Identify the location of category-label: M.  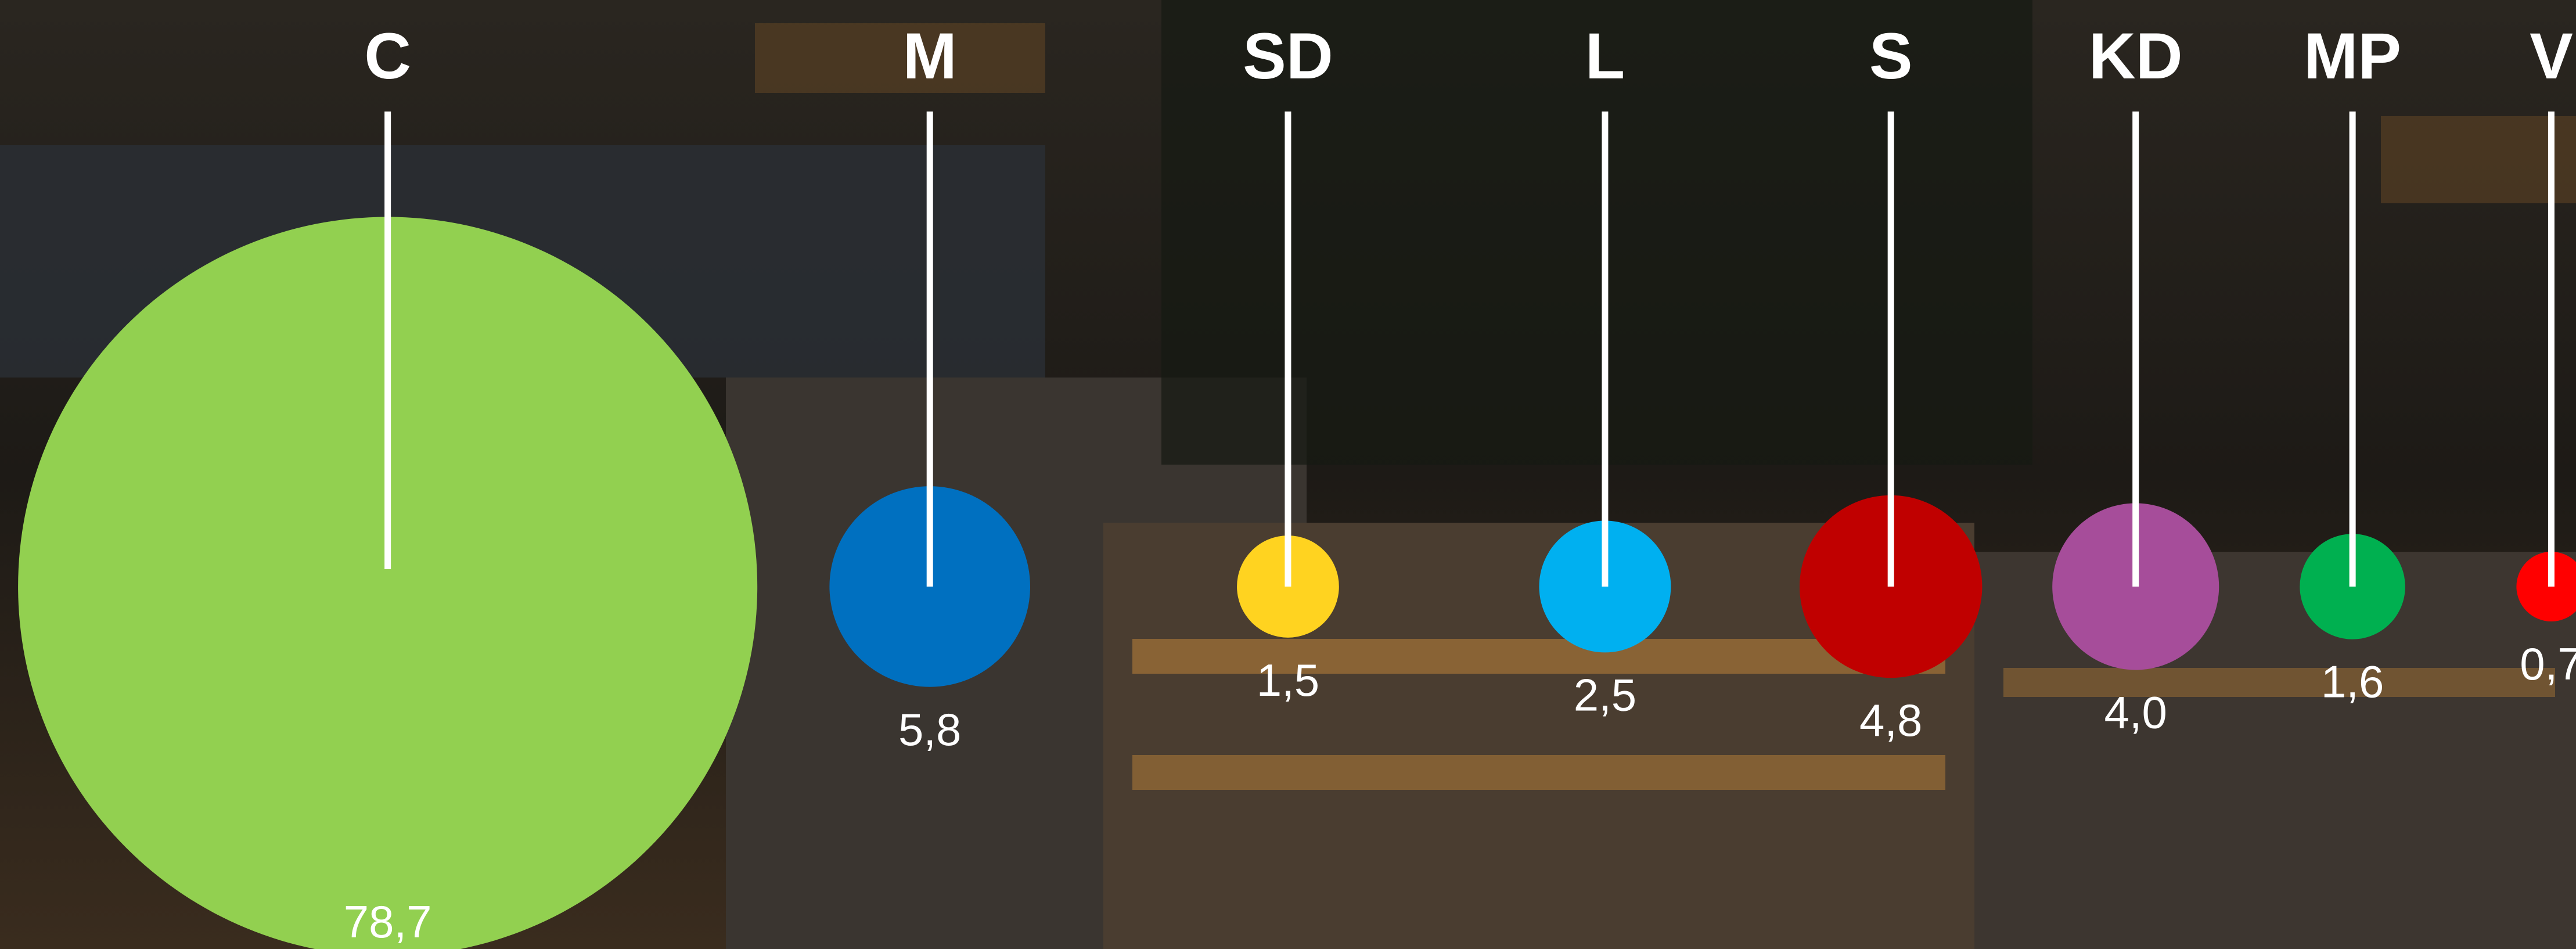
(930, 56).